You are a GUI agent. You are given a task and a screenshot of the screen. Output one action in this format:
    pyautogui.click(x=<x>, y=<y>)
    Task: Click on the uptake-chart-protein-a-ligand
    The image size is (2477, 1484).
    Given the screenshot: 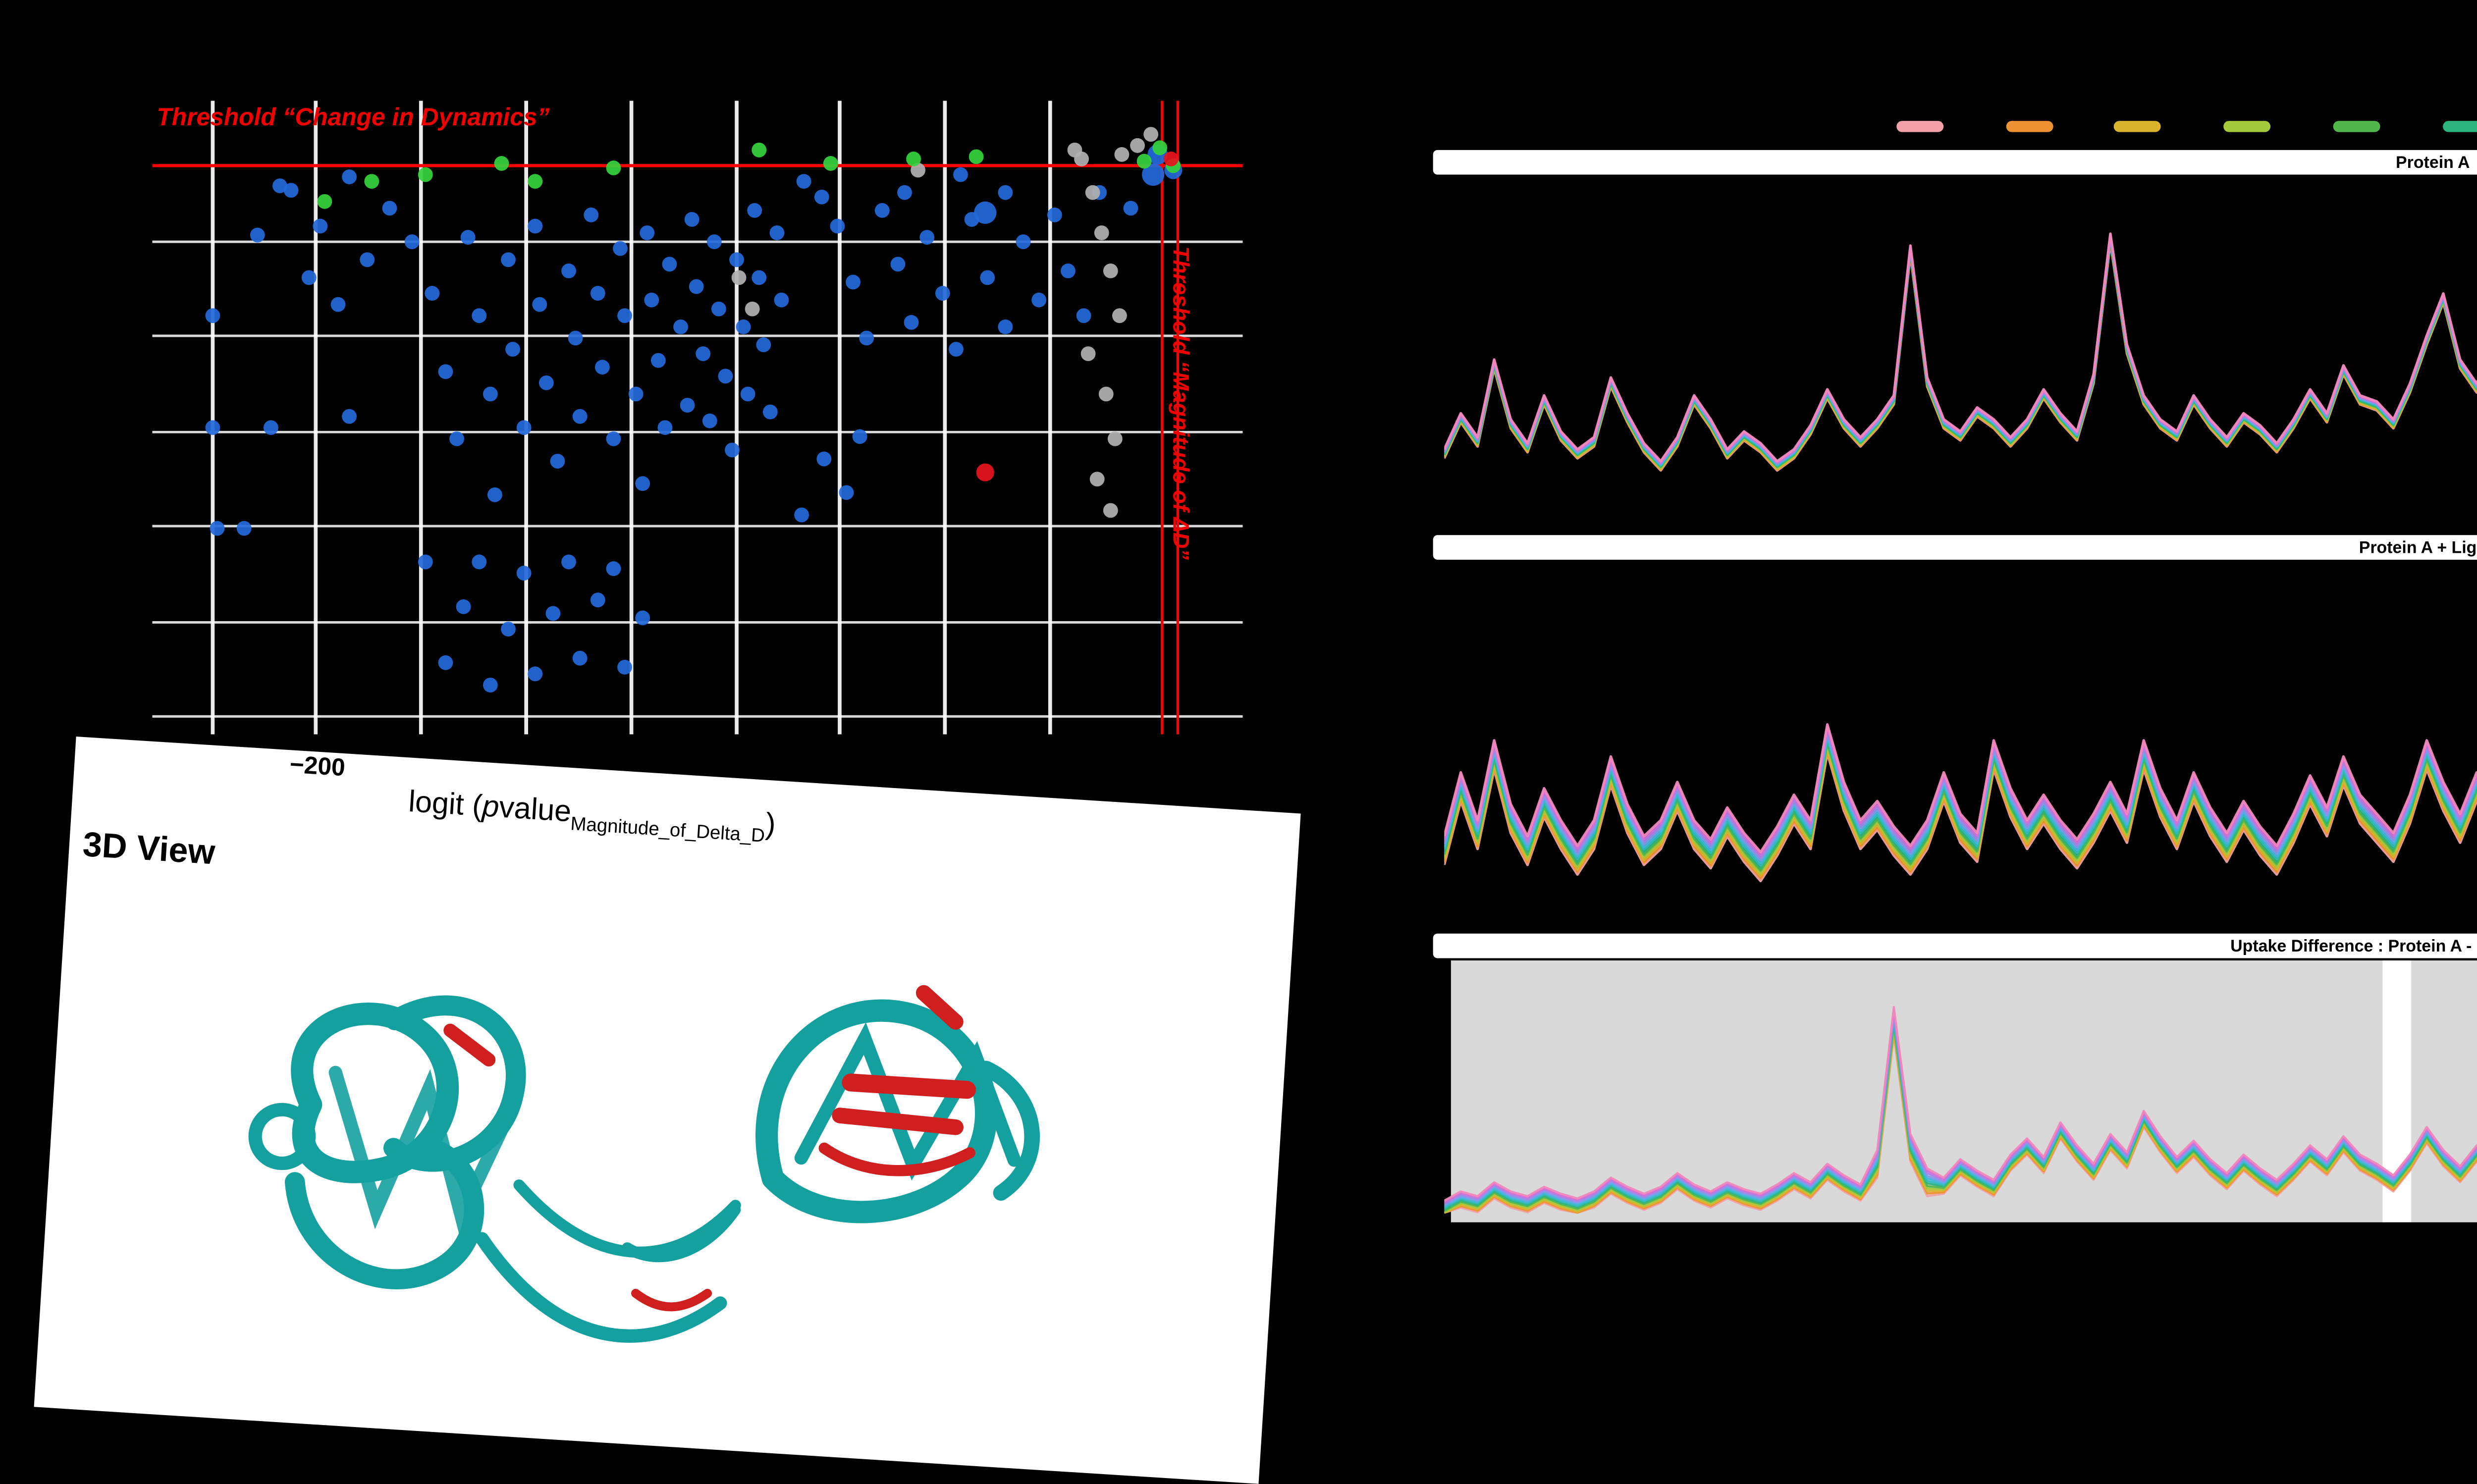 What is the action you would take?
    pyautogui.click(x=1961, y=746)
    